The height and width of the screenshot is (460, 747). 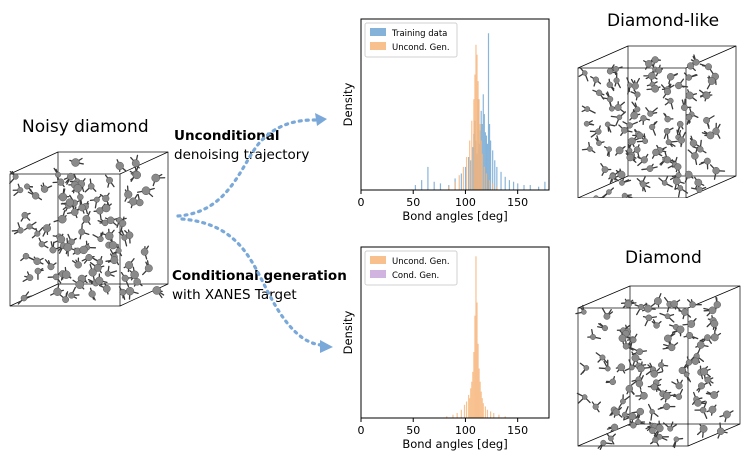 What do you see at coordinates (89, 229) in the screenshot?
I see `noisy-diamond-structure` at bounding box center [89, 229].